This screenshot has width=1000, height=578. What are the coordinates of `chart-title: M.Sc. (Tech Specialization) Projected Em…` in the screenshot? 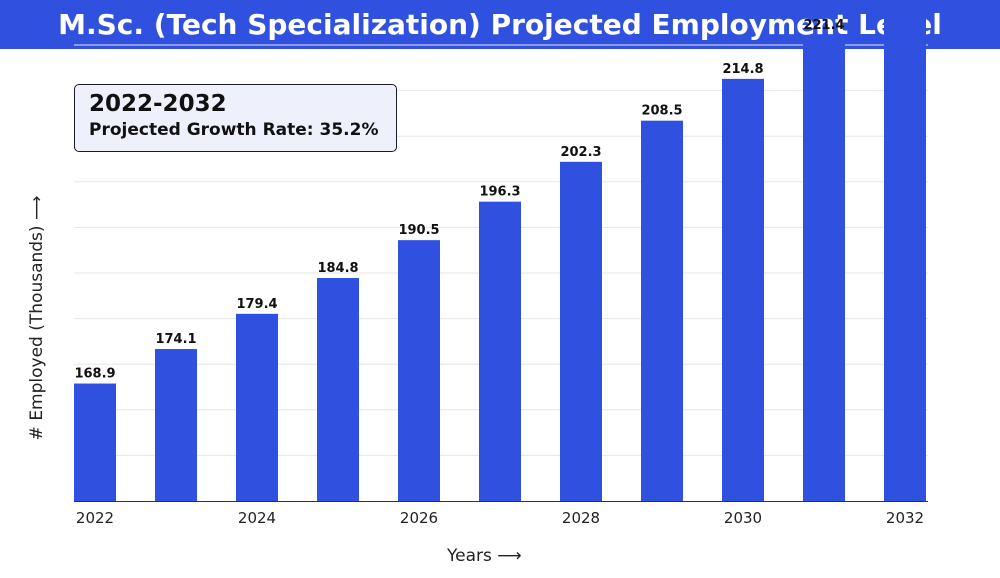 It's located at (500, 24).